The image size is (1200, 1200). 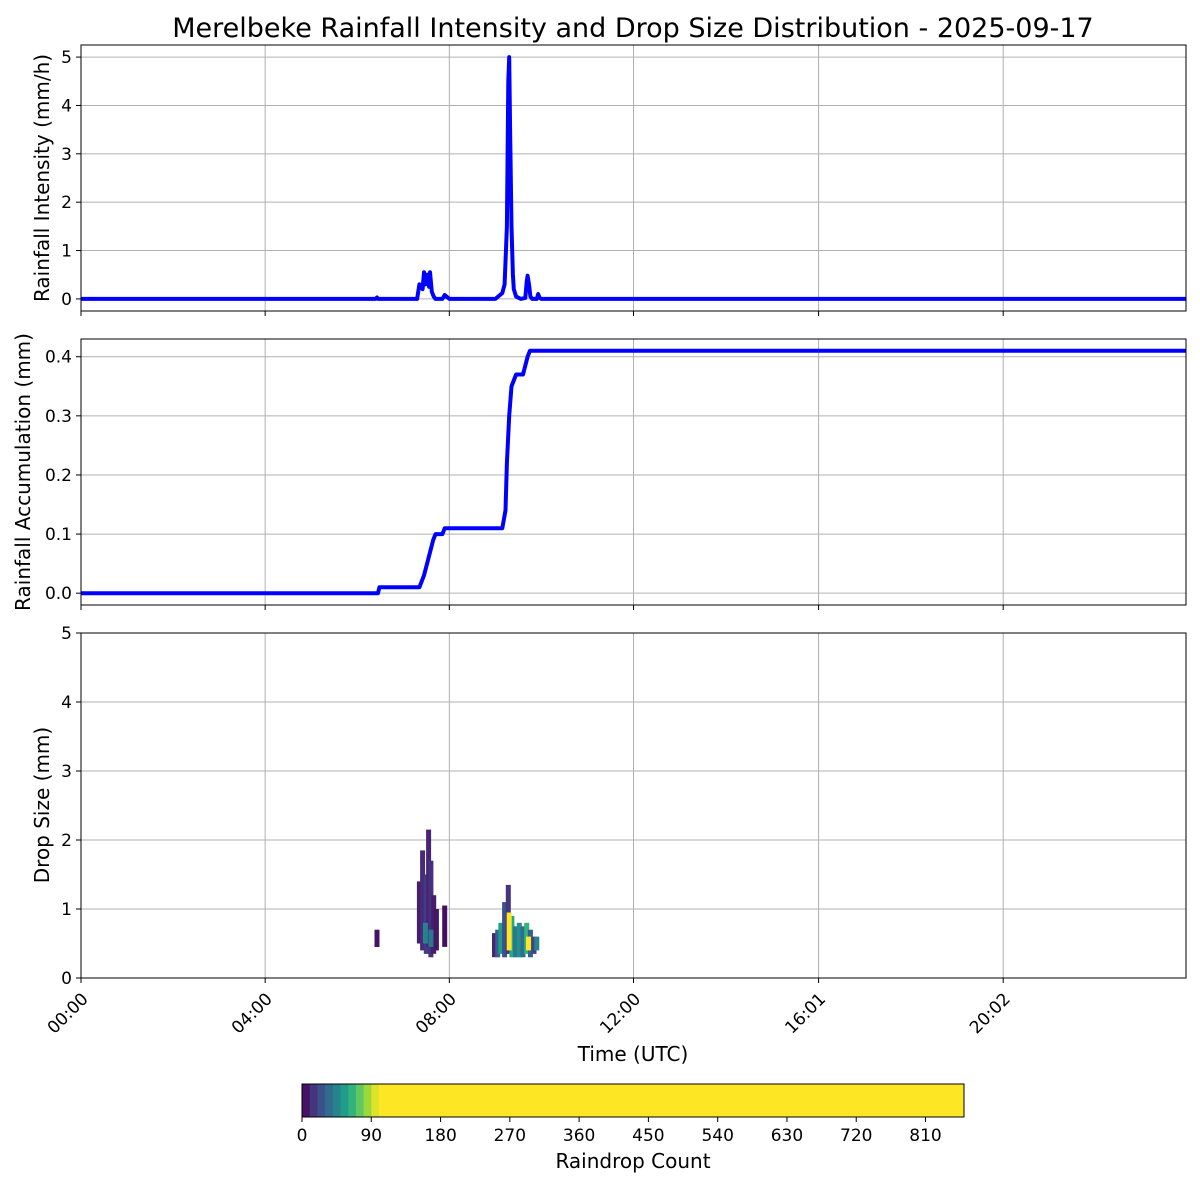 I want to click on y-tick-label: 0.2, so click(x=58, y=476).